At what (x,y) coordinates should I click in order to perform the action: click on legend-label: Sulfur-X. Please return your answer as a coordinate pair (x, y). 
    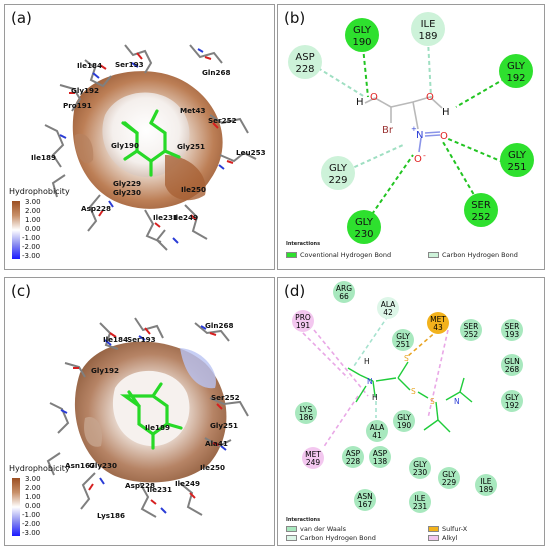
    Looking at the image, I should click on (455, 529).